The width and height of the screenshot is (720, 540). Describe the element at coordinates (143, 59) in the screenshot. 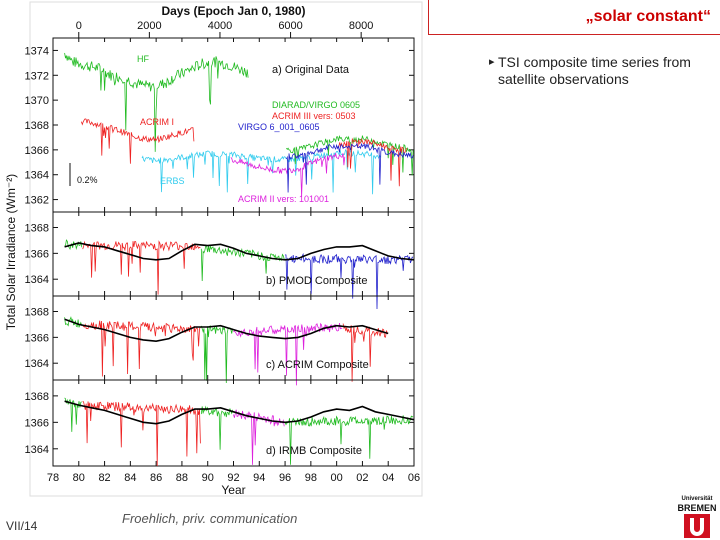

I see `series-label: HF` at that location.